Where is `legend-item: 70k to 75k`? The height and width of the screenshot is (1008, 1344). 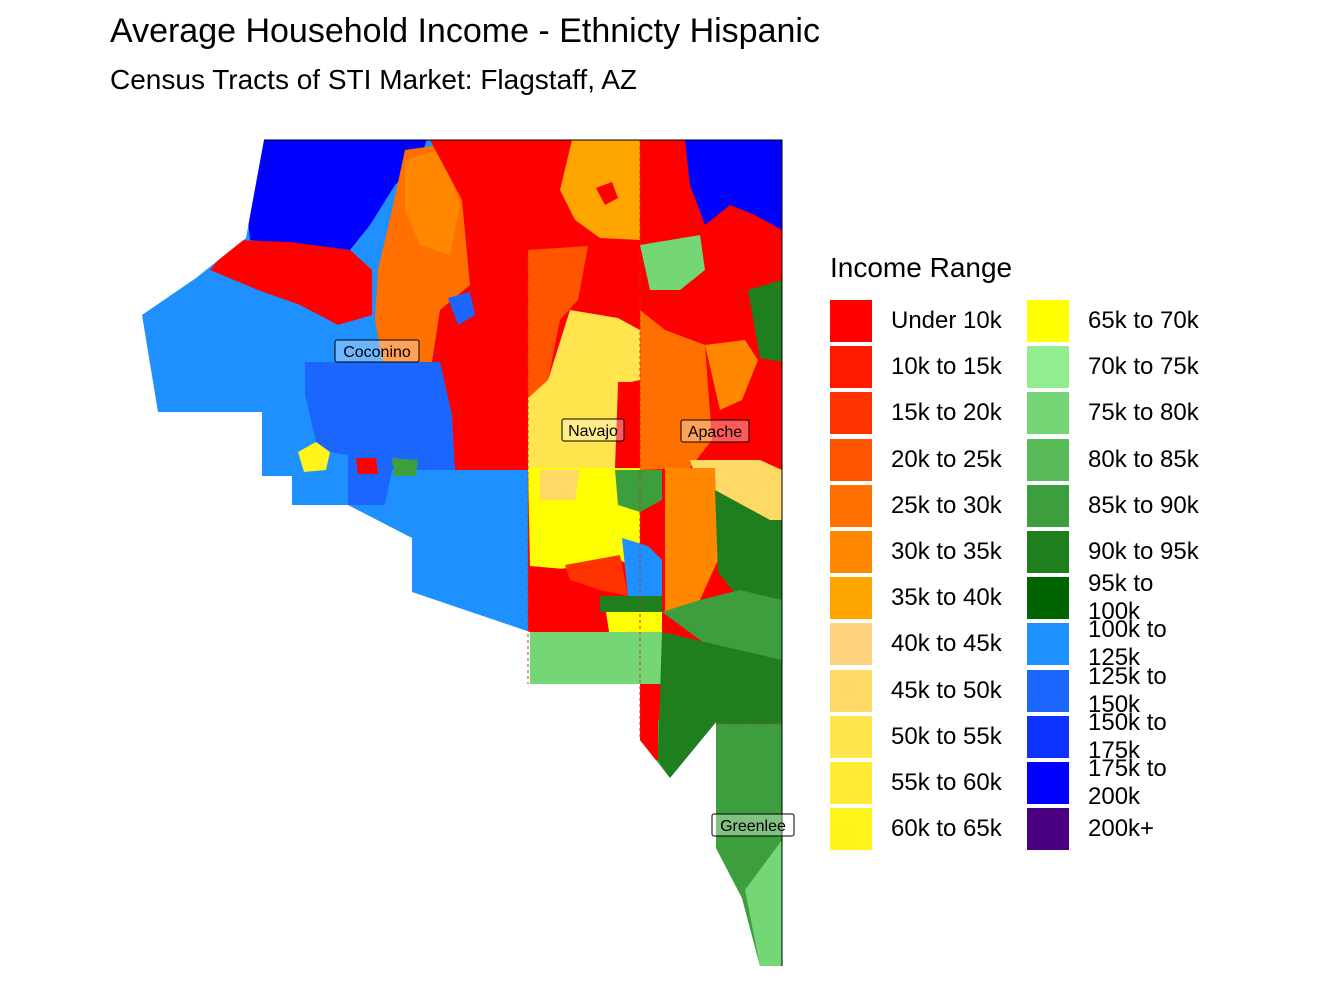 legend-item: 70k to 75k is located at coordinates (1117, 367).